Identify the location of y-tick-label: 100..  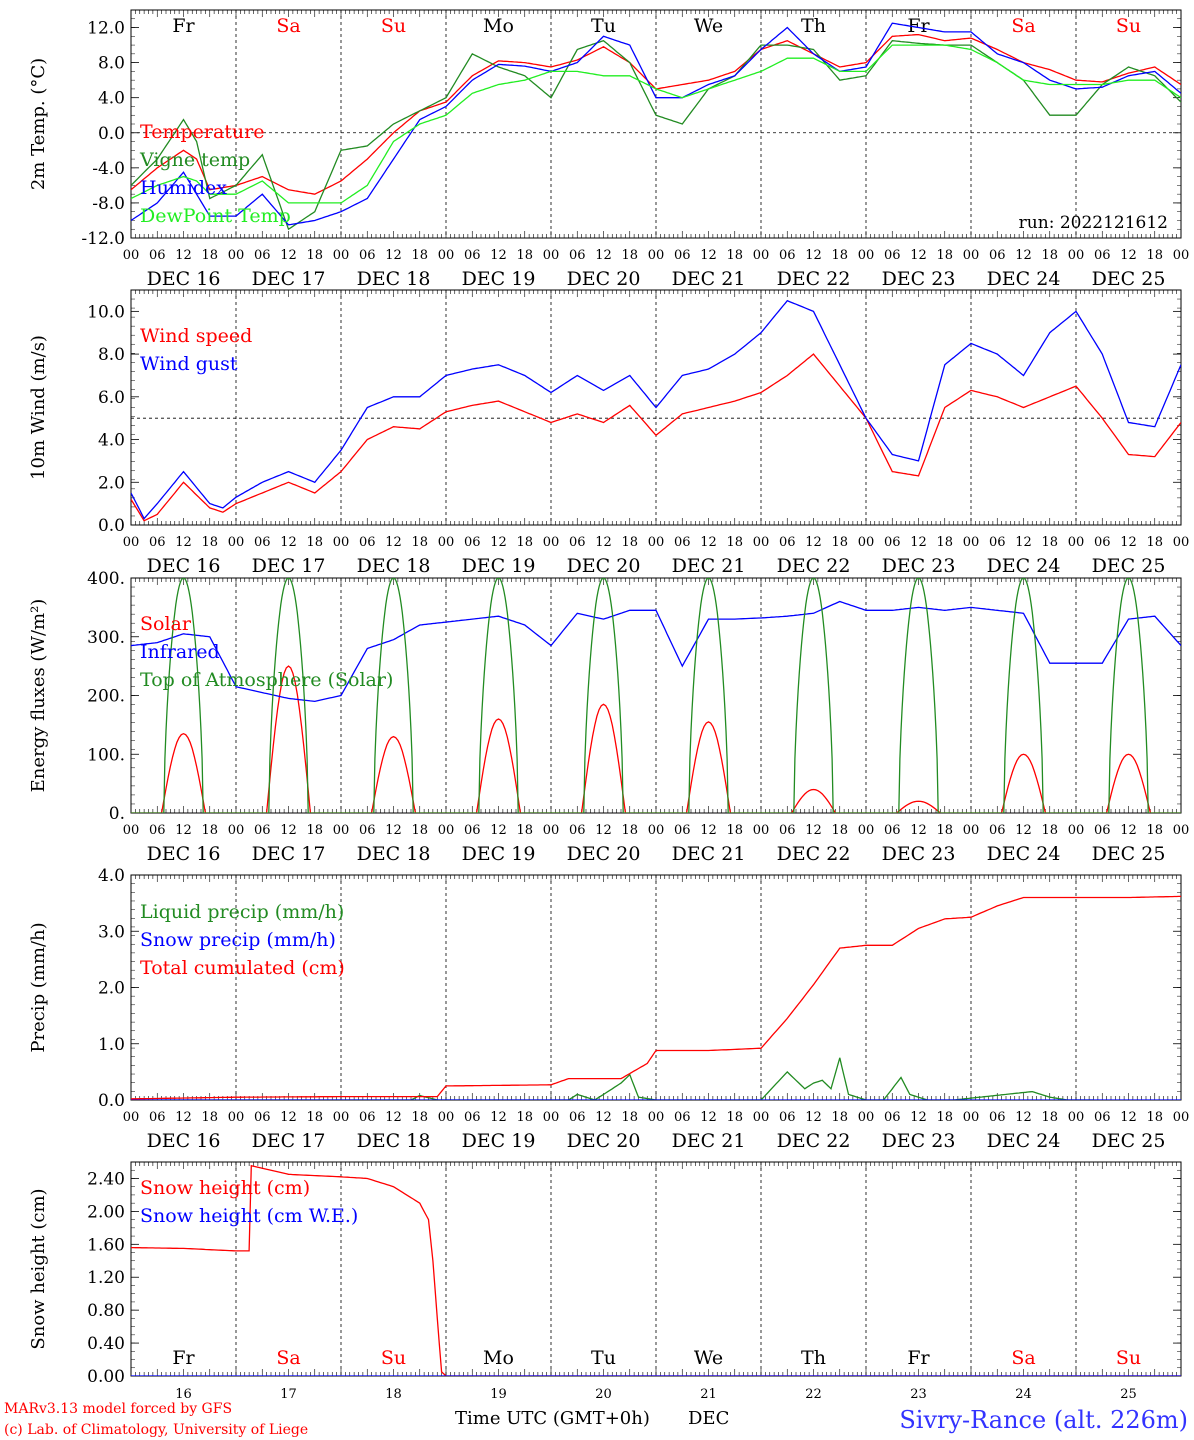
(106, 755).